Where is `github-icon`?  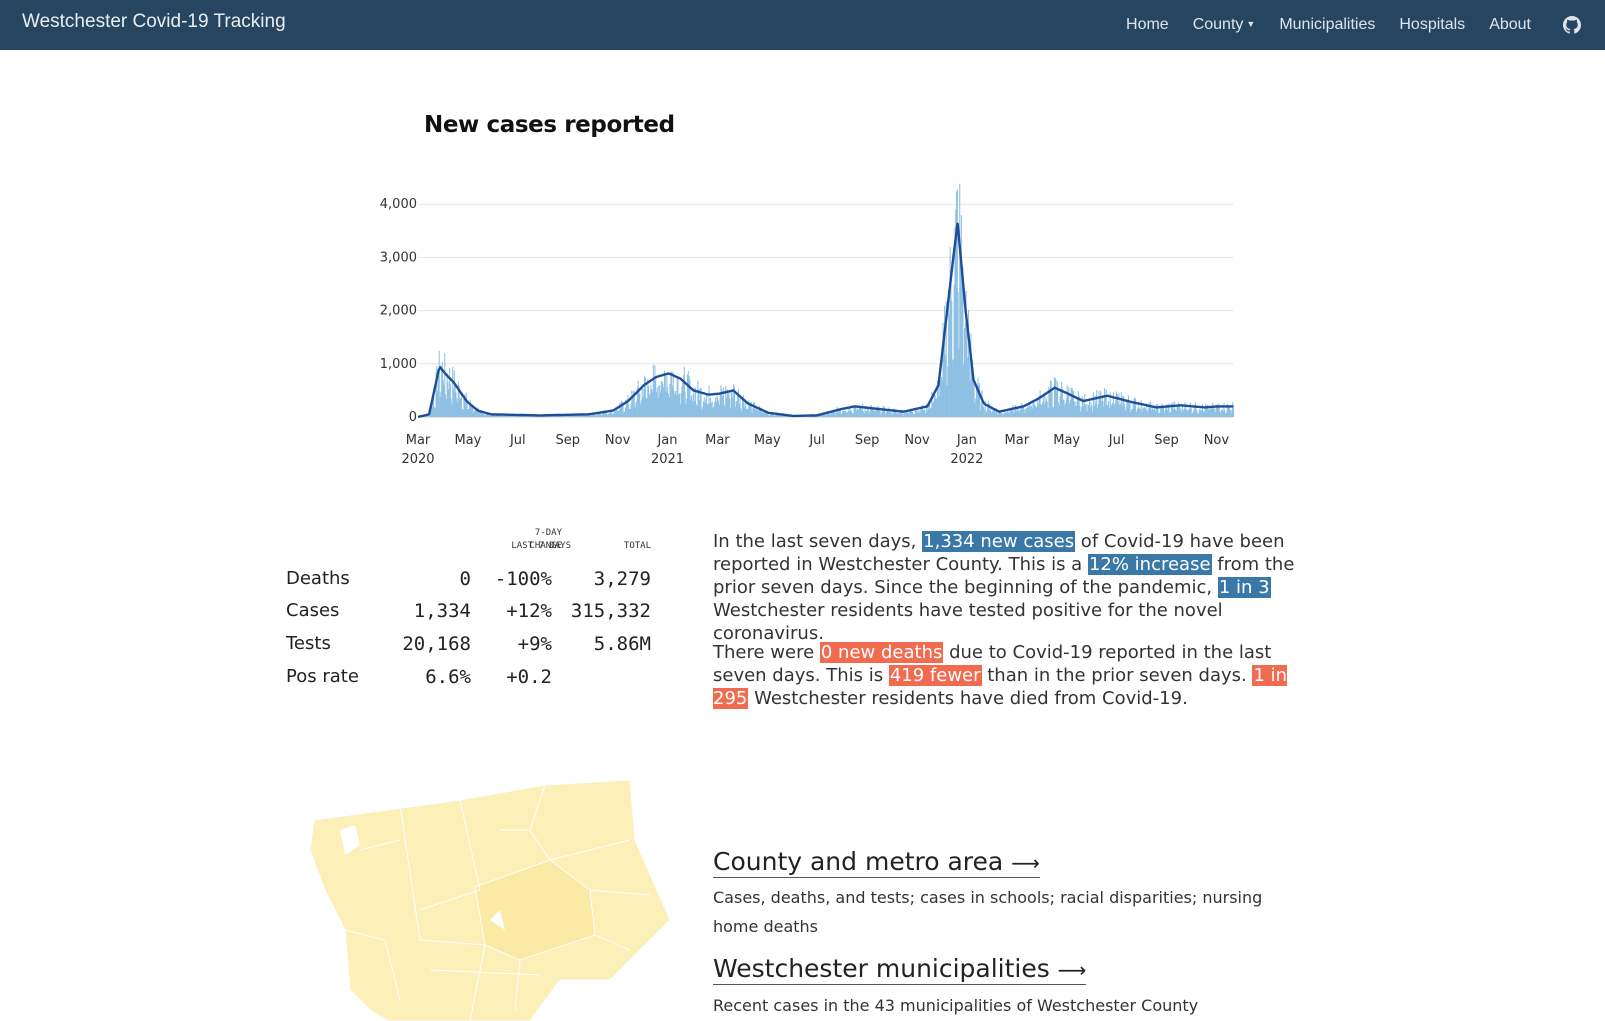 github-icon is located at coordinates (1572, 25).